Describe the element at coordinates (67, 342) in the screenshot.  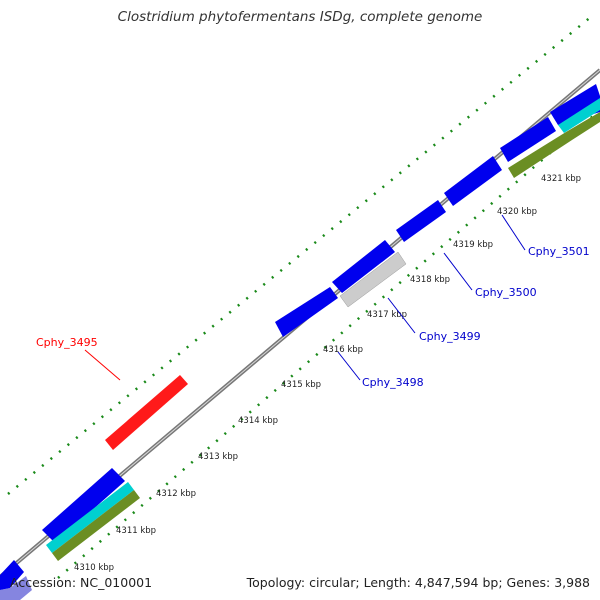
I see `gene-label-cphy-3495: Cphy_3495` at that location.